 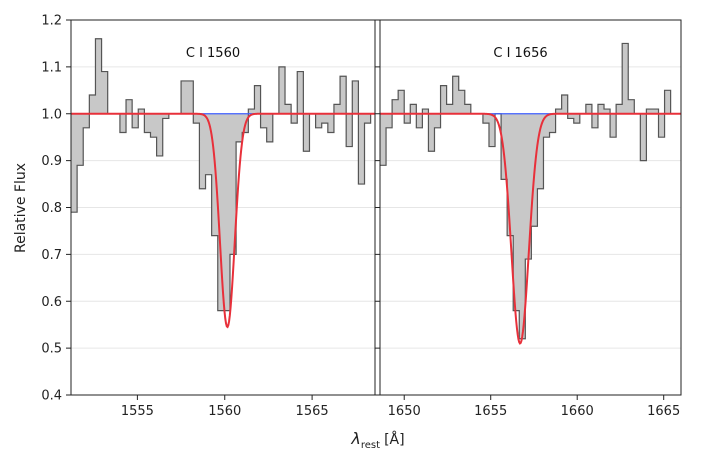 What do you see at coordinates (51, 114) in the screenshot?
I see `y-tick-label: 1.0` at bounding box center [51, 114].